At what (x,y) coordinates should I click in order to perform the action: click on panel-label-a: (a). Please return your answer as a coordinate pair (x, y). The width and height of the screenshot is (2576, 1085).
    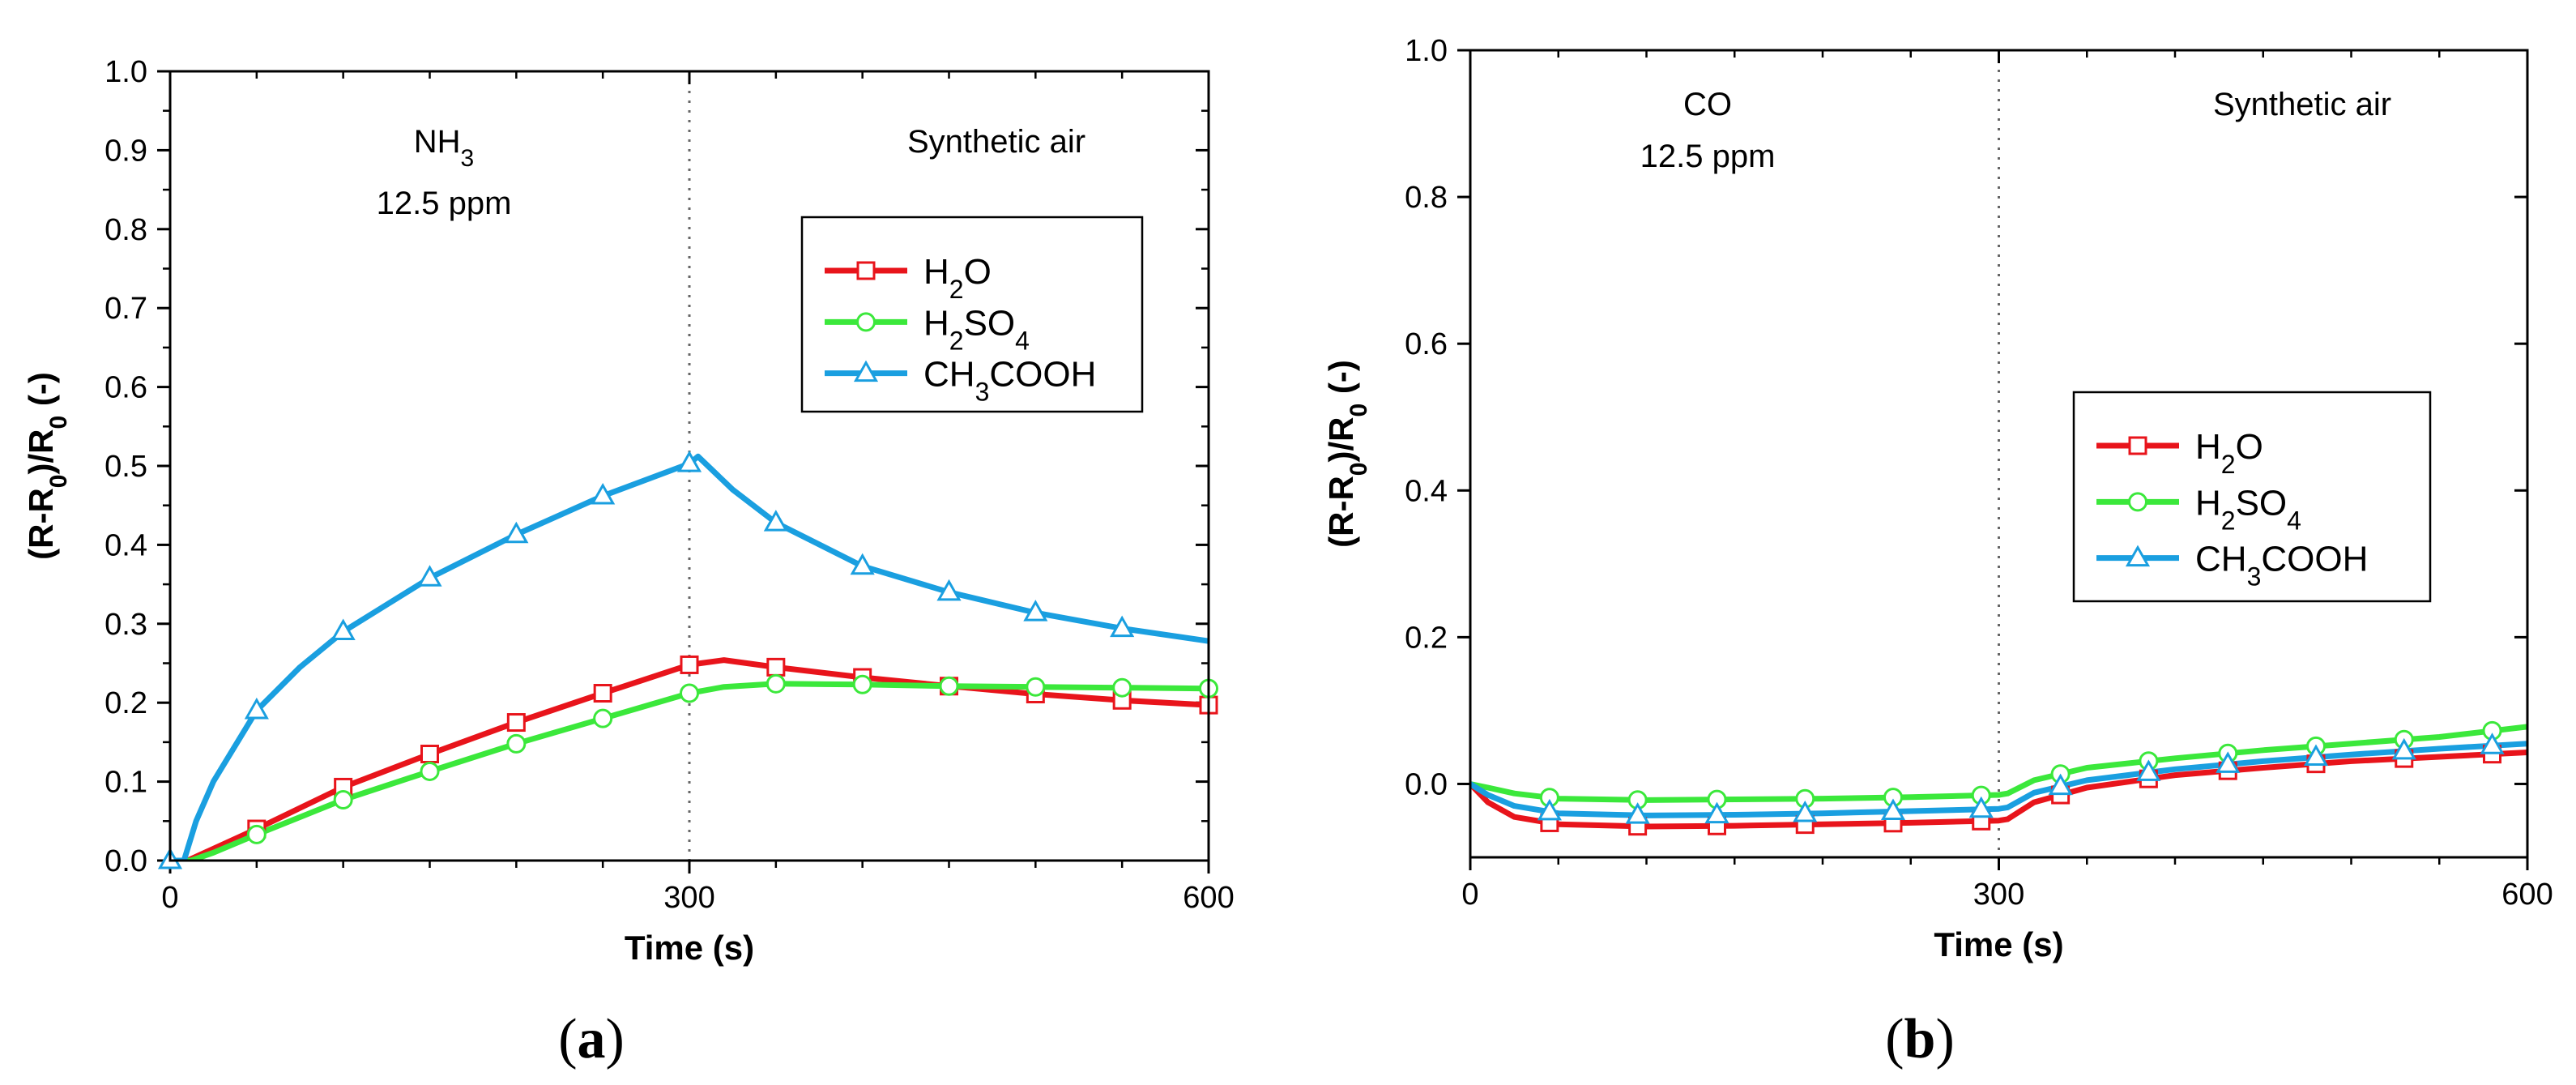
    Looking at the image, I should click on (591, 1039).